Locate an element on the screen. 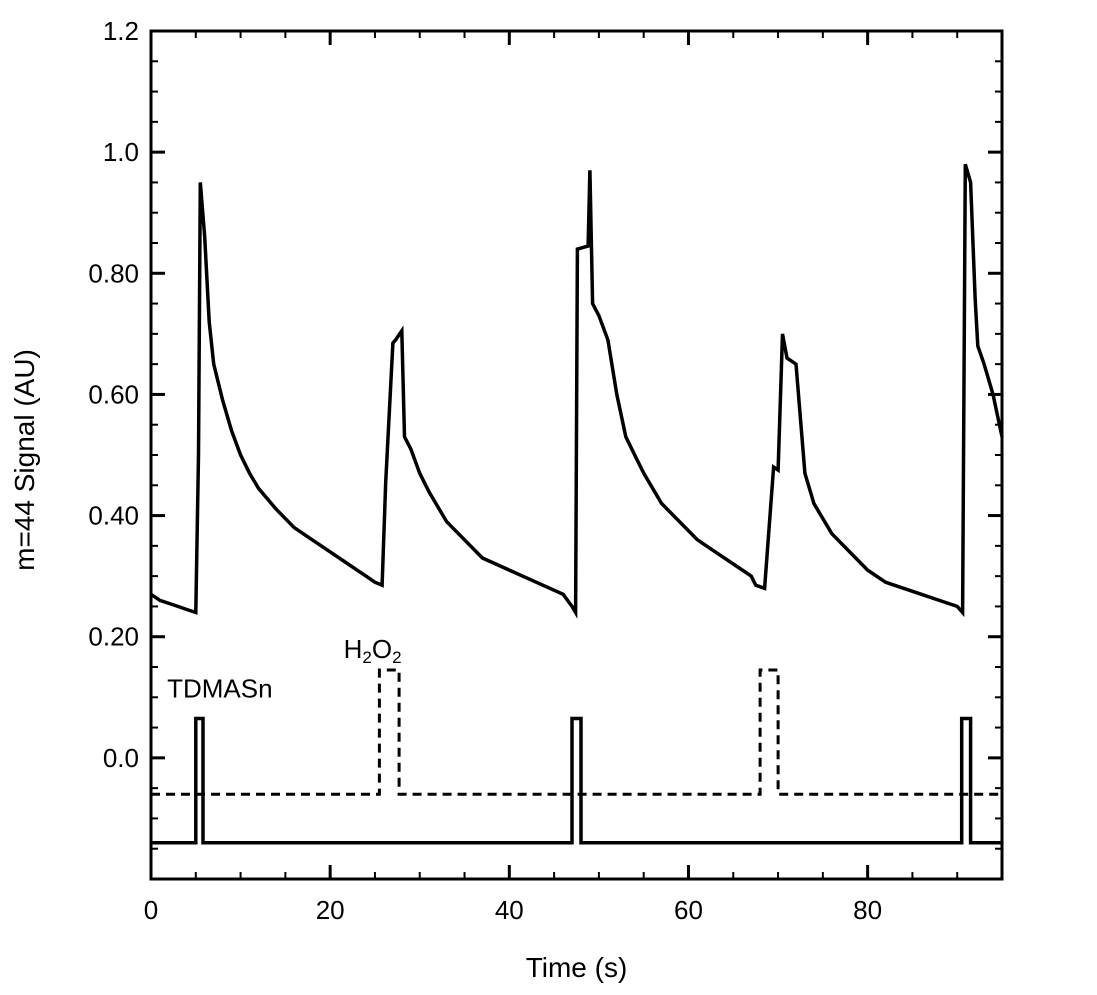 This screenshot has width=1097, height=995. y-tick-label: 0.20 is located at coordinates (113, 637).